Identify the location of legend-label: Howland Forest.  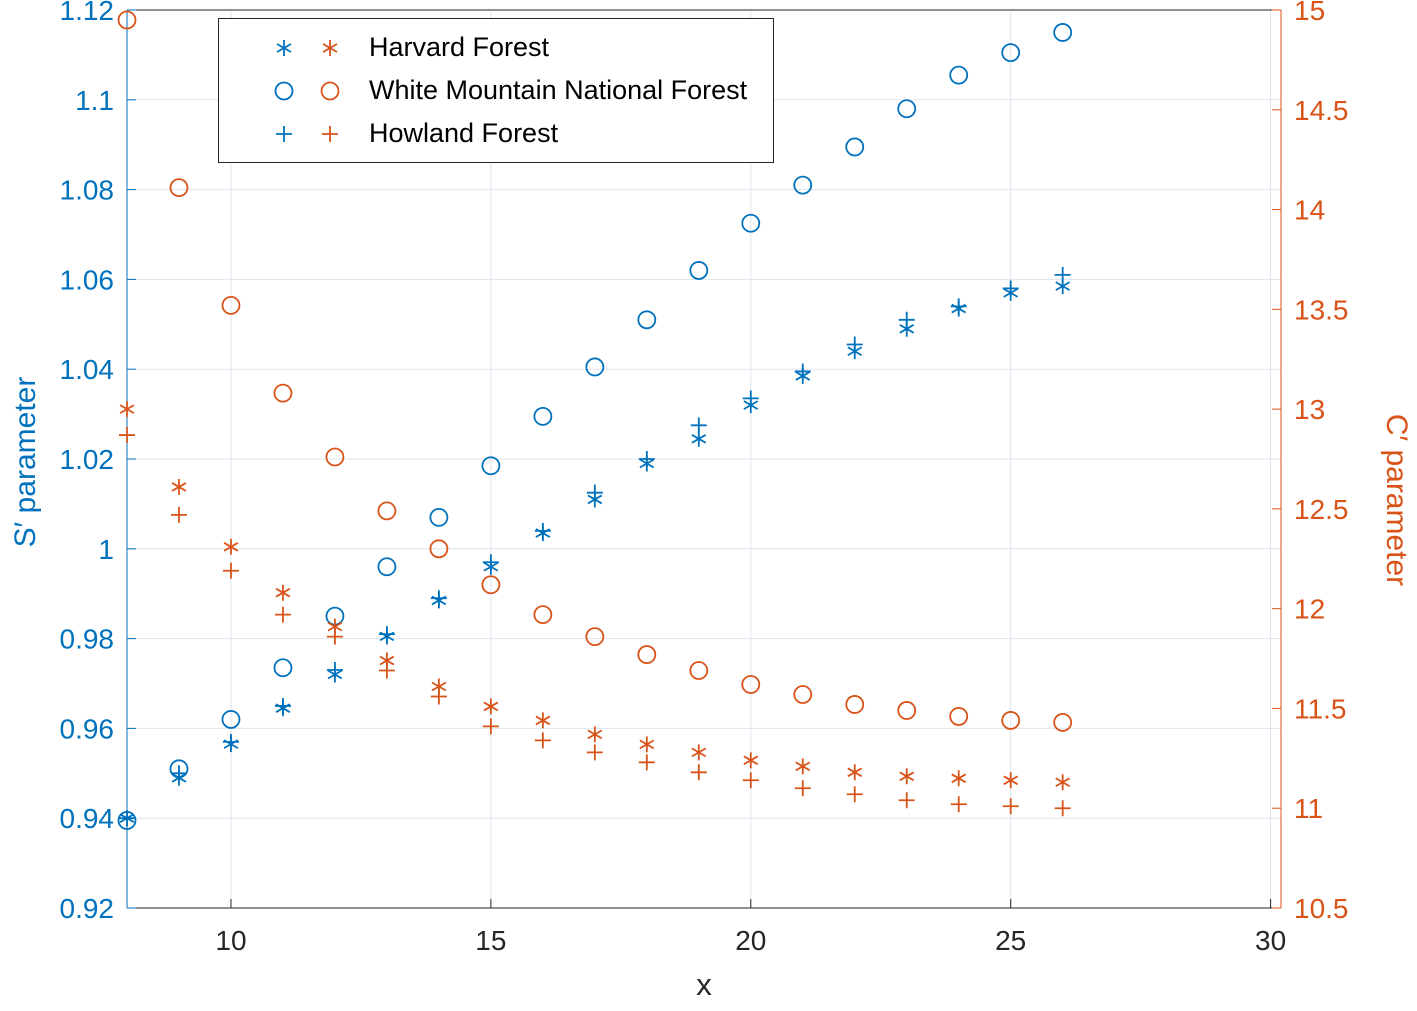
(464, 133).